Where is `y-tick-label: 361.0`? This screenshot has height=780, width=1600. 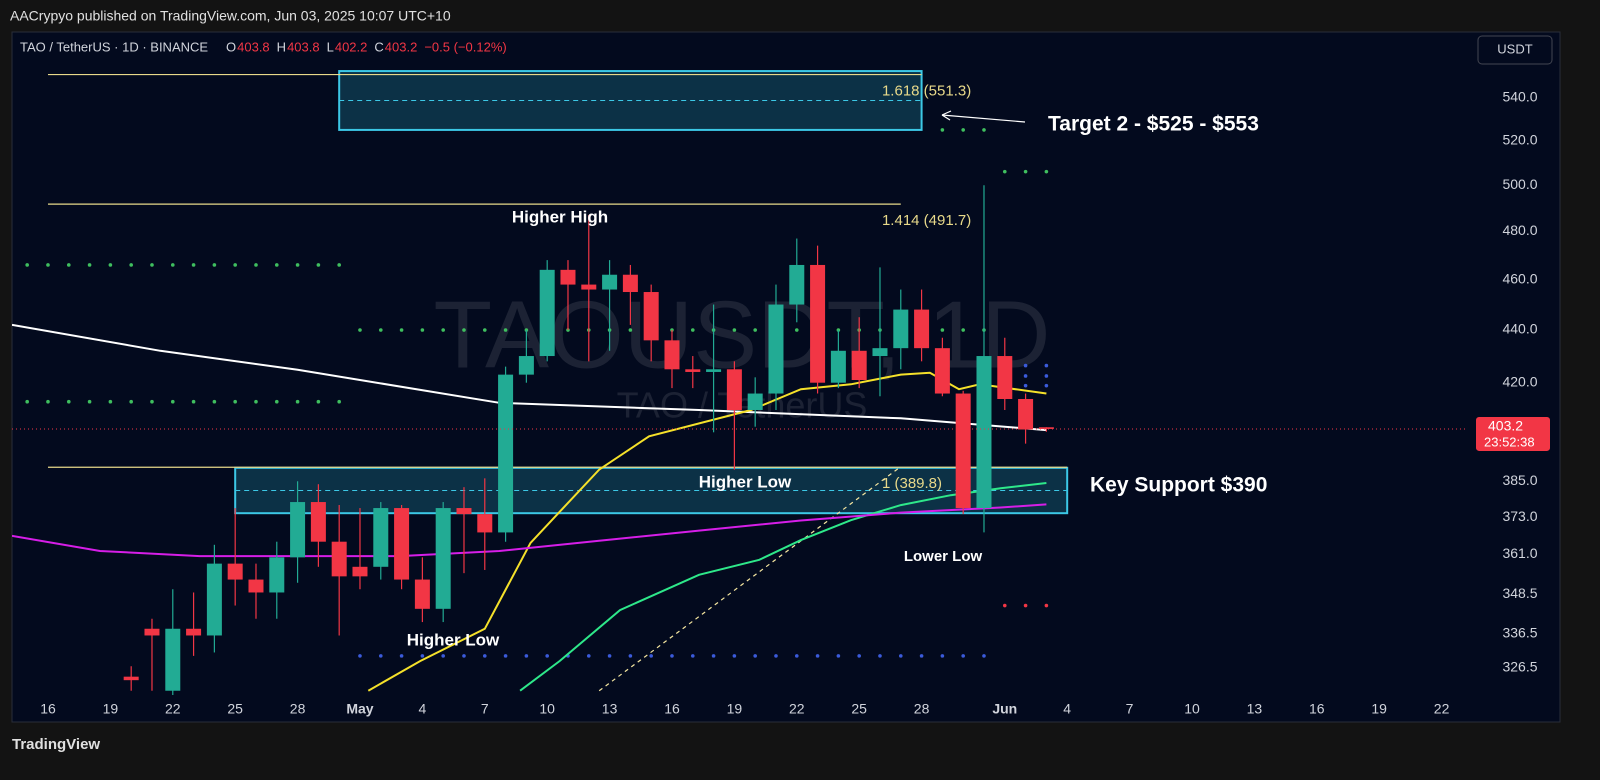
y-tick-label: 361.0 is located at coordinates (1519, 553).